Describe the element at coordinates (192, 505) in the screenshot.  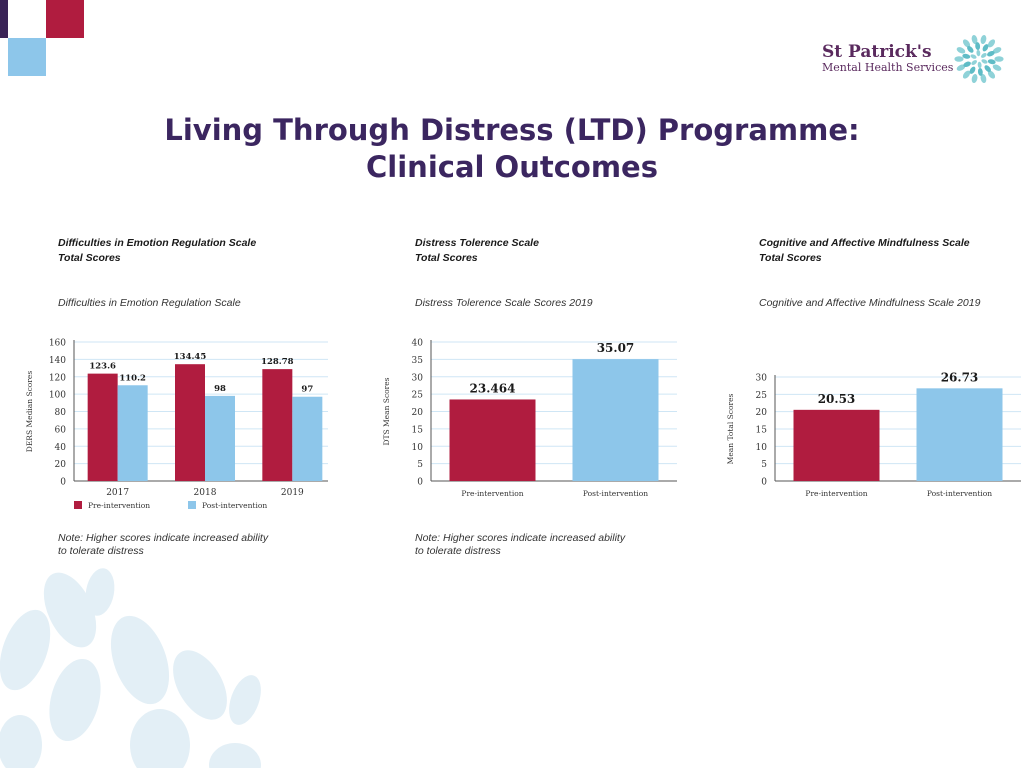
I see `legend-swatch-post-intervention` at that location.